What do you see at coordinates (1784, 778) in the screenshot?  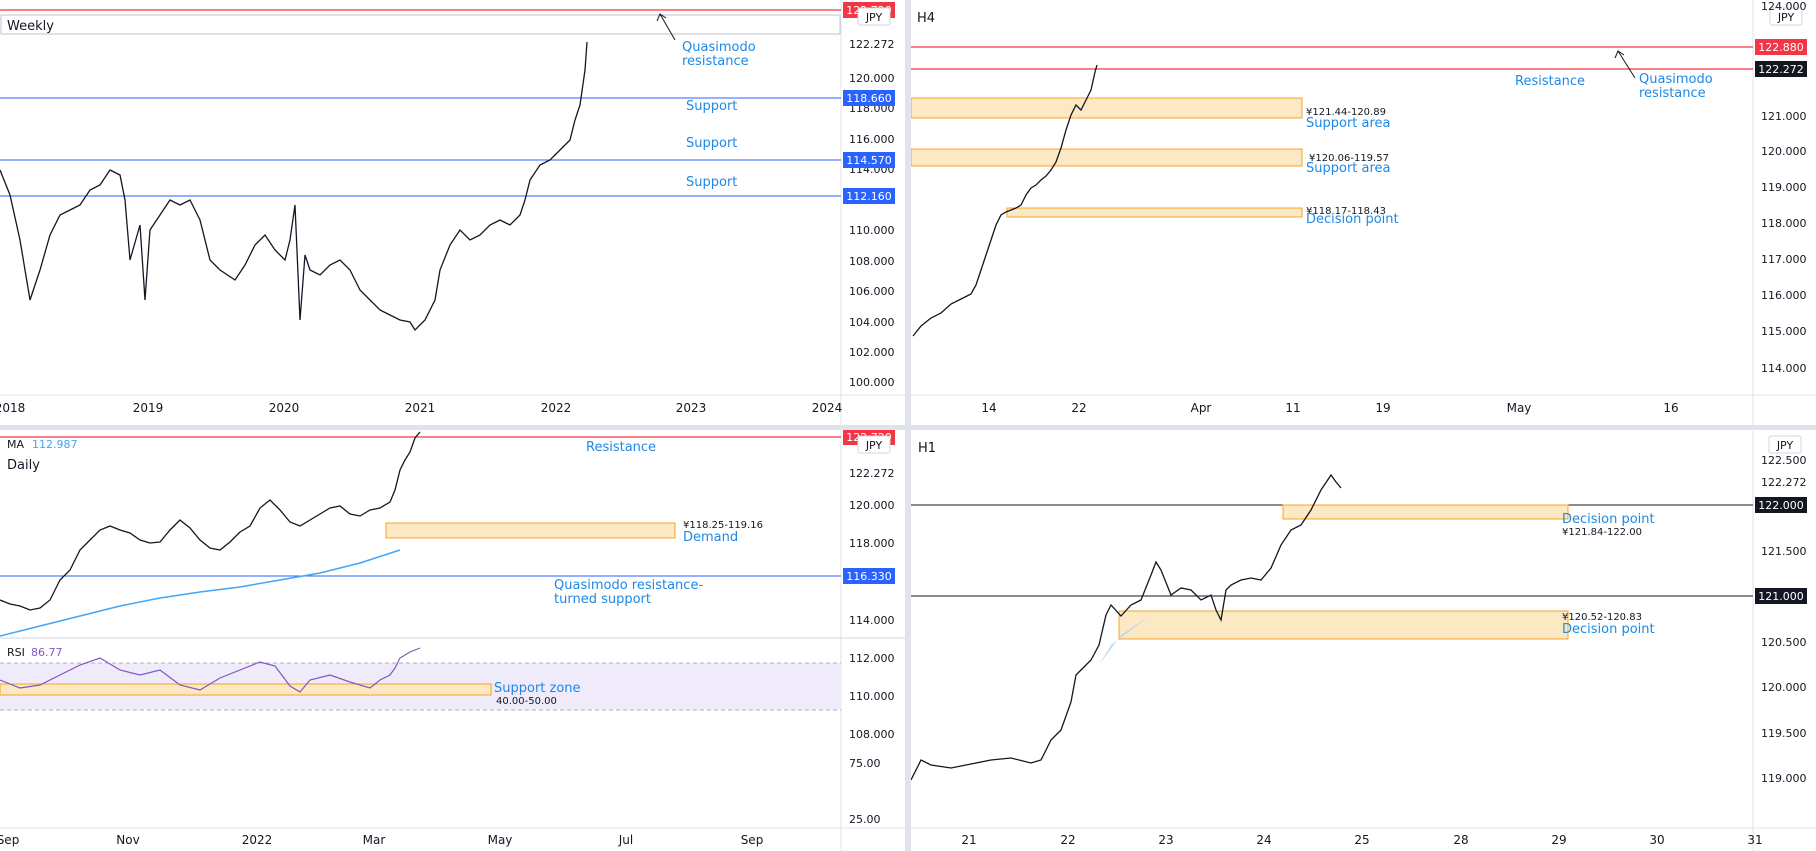 I see `h1-ytick-119: 119.000` at bounding box center [1784, 778].